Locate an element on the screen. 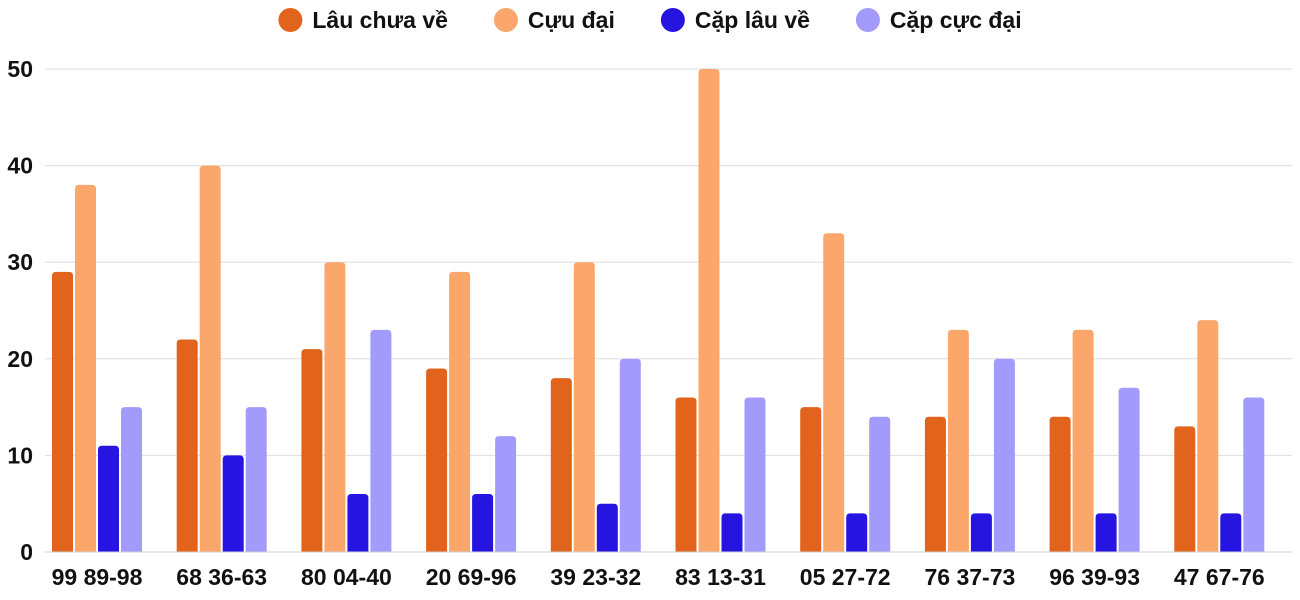 The height and width of the screenshot is (600, 1300). legend: Lâu chưa về Cựu đại Cặp lâu về Cặp cực đại is located at coordinates (650, 20).